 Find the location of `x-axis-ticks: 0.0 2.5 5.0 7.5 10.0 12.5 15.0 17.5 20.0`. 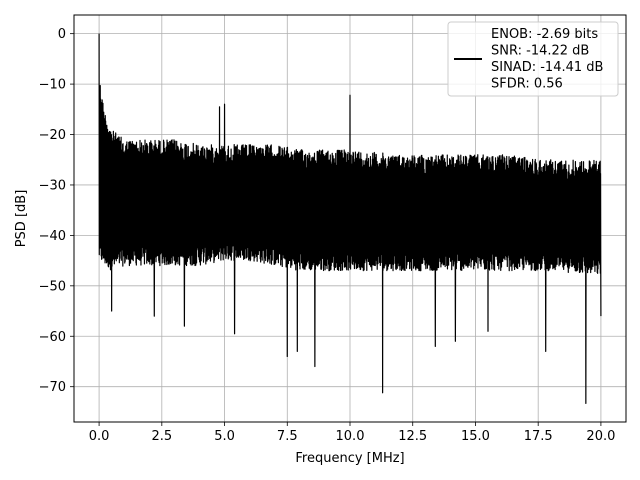

x-axis-ticks: 0.0 2.5 5.0 7.5 10.0 12.5 15.0 17.5 20.0 is located at coordinates (352, 433).